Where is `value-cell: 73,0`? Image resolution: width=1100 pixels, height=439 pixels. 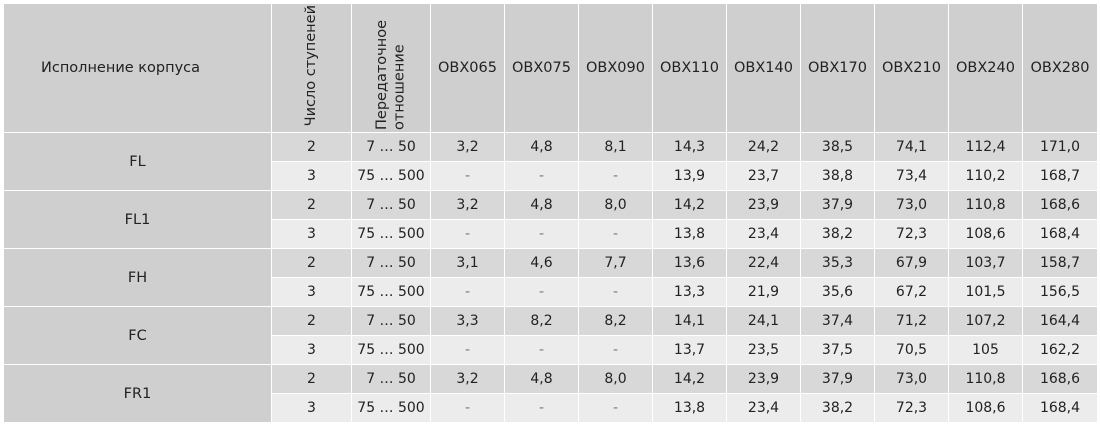
value-cell: 73,0 is located at coordinates (911, 379).